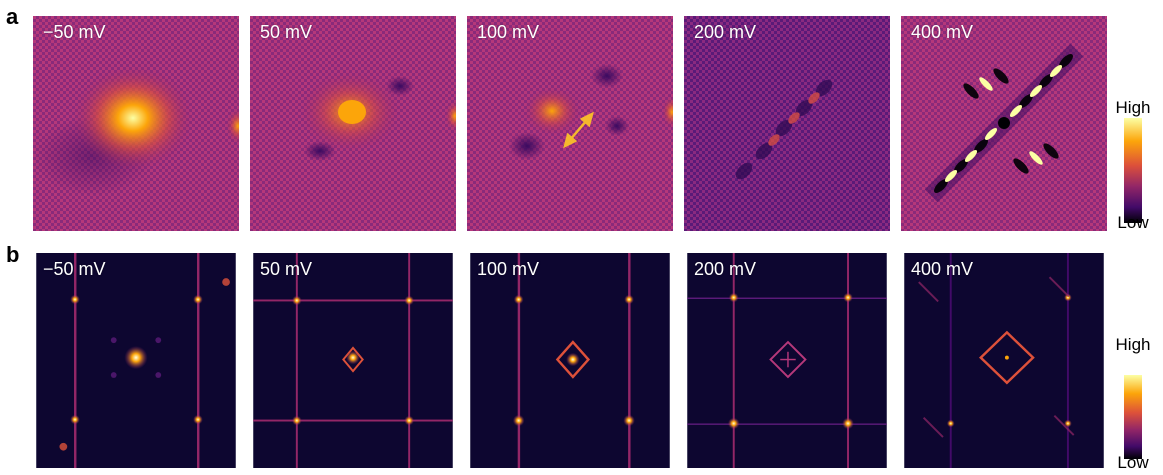  What do you see at coordinates (12, 16) in the screenshot?
I see `panel-letter-a: a` at bounding box center [12, 16].